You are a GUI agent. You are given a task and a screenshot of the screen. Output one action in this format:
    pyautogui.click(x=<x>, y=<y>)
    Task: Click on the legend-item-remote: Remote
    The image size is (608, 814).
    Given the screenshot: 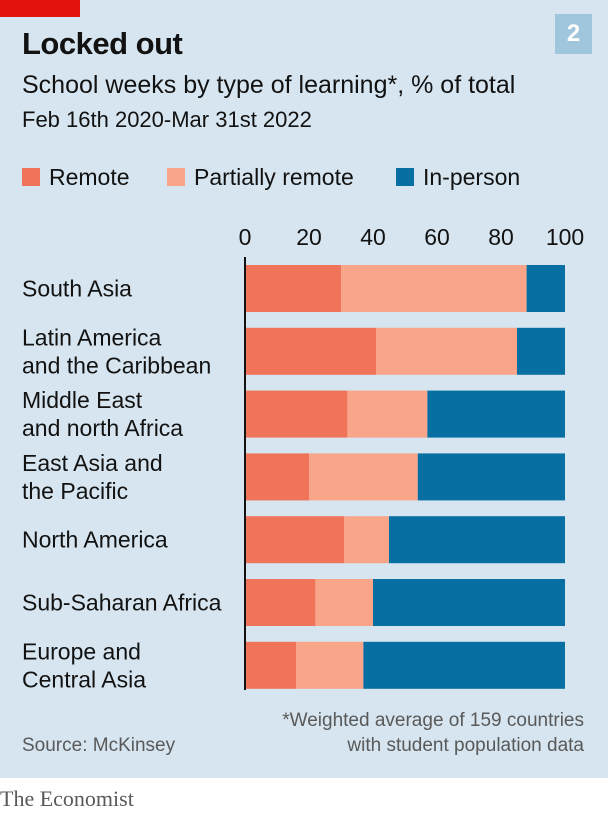 What is the action you would take?
    pyautogui.click(x=76, y=177)
    